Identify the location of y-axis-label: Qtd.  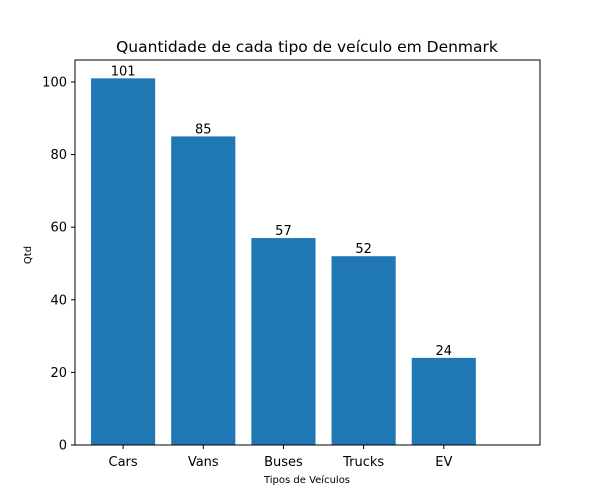
(28, 255).